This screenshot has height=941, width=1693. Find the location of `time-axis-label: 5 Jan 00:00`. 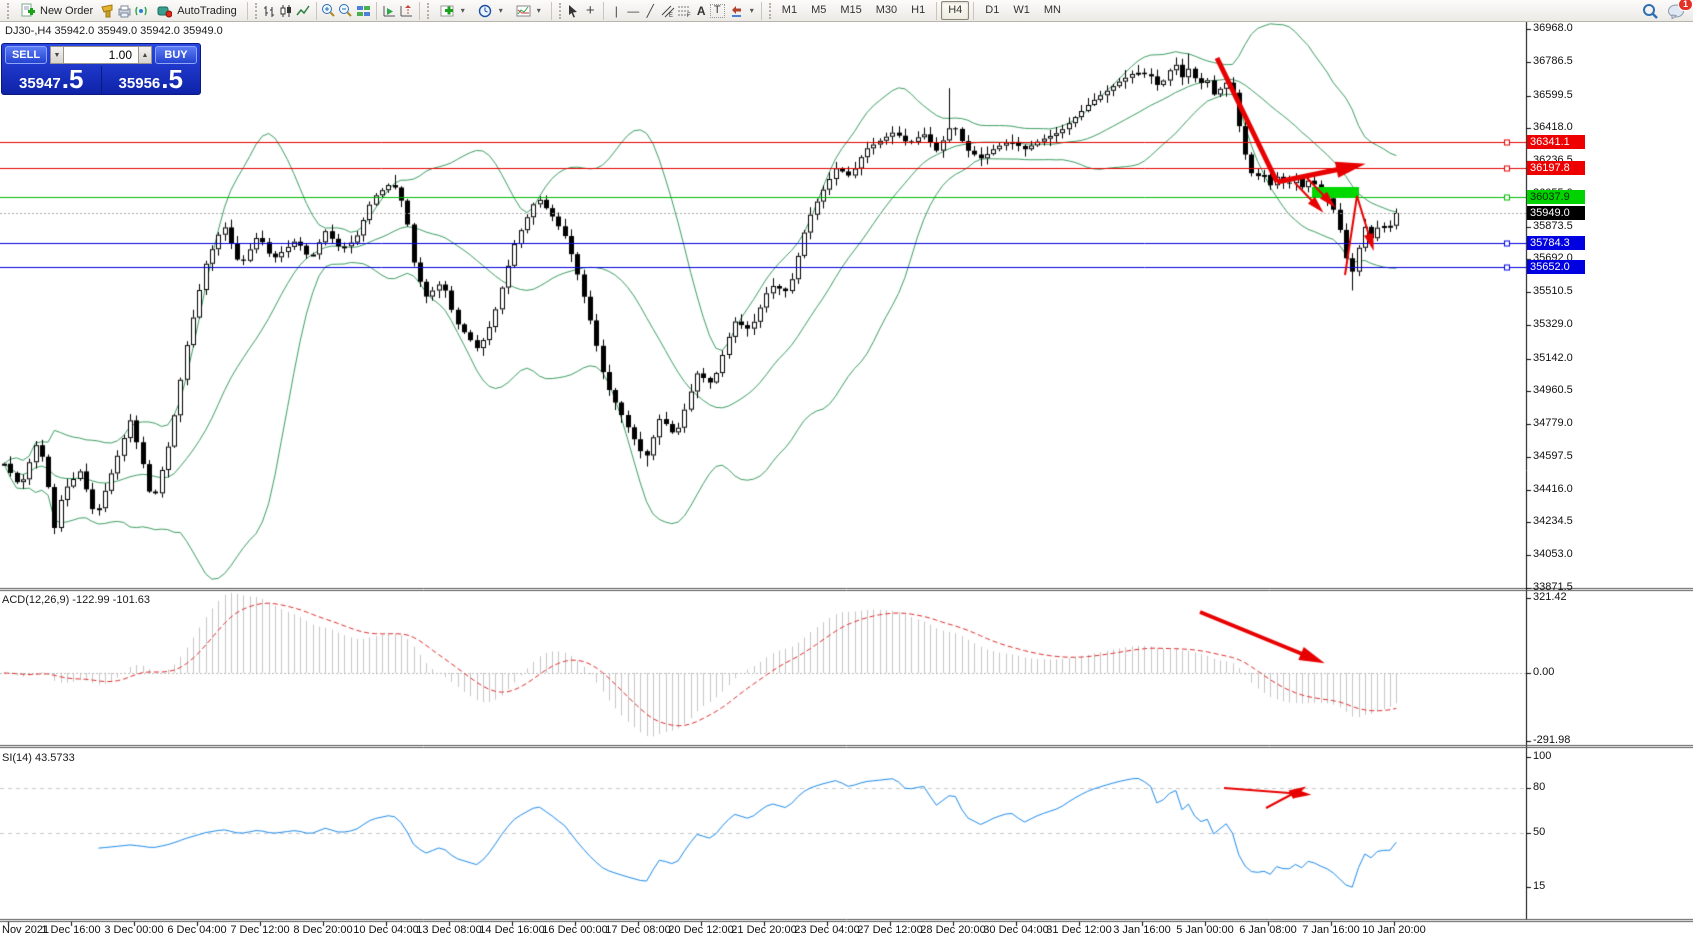

time-axis-label: 5 Jan 00:00 is located at coordinates (1205, 930).